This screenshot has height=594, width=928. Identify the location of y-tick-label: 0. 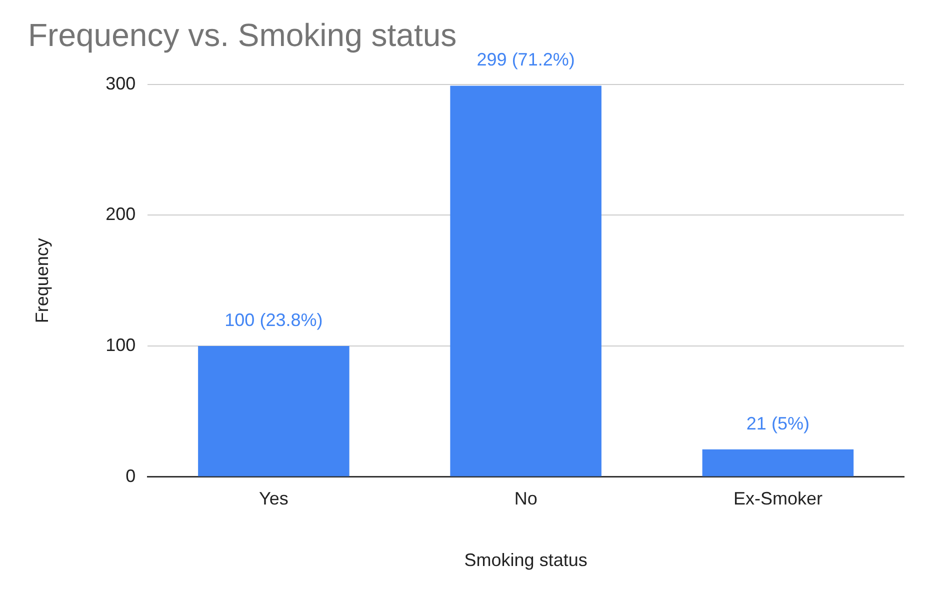
(131, 476).